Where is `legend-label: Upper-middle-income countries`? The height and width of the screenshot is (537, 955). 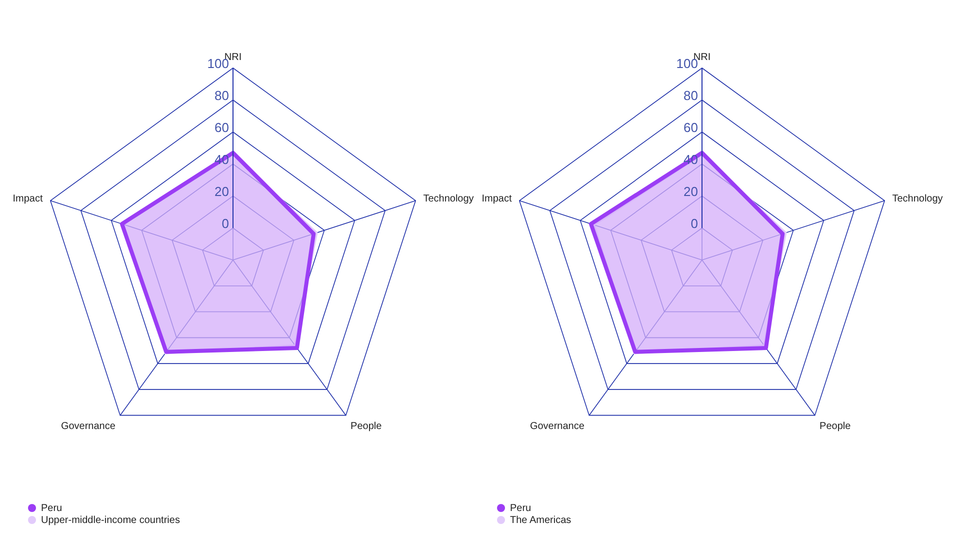
legend-label: Upper-middle-income countries is located at coordinates (110, 520).